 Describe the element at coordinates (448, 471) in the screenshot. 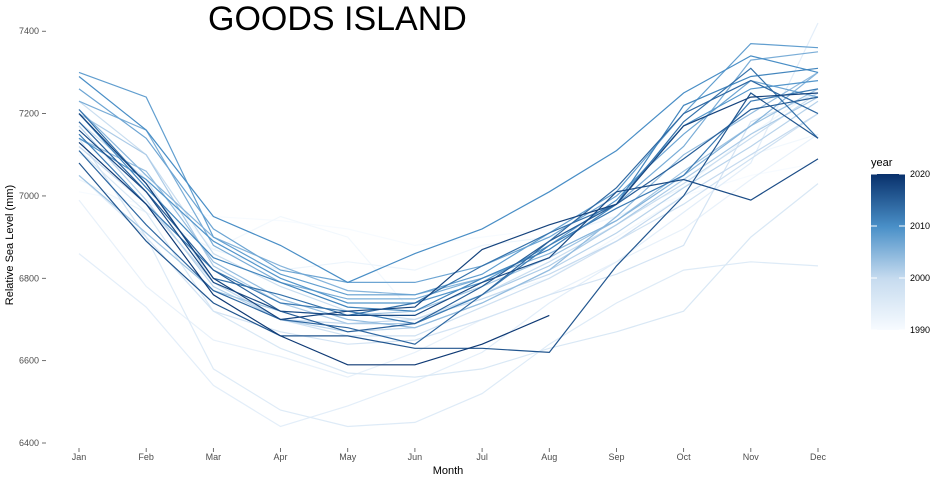

I see `x-axis-title: Month` at that location.